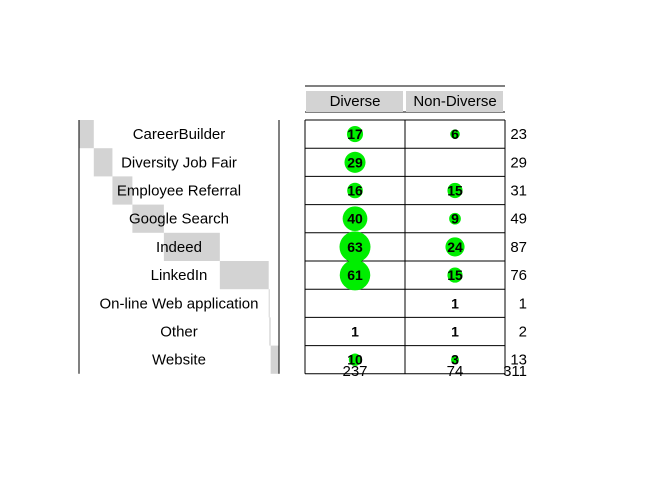 The image size is (672, 480). I want to click on row-label: Other, so click(179, 332).